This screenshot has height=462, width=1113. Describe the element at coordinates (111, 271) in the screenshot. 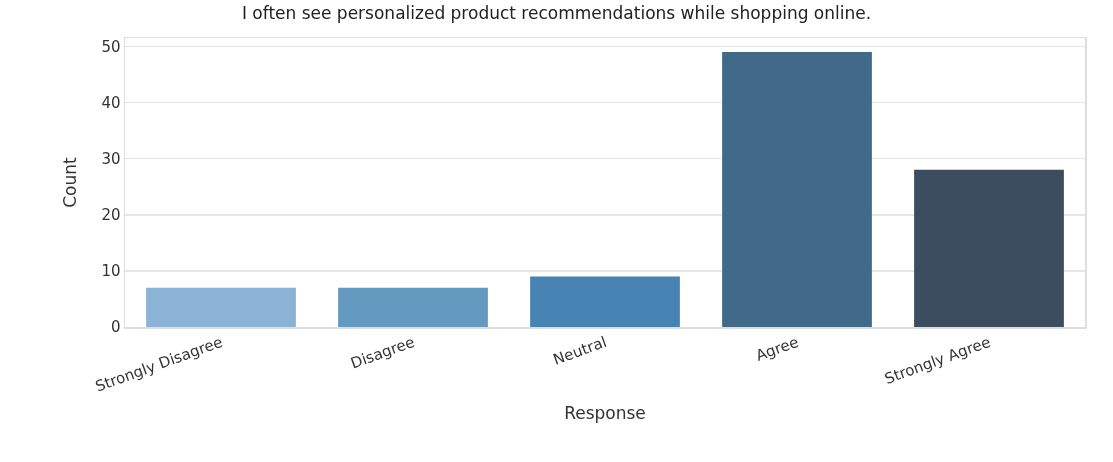

I see `y-tick-label: 10` at that location.